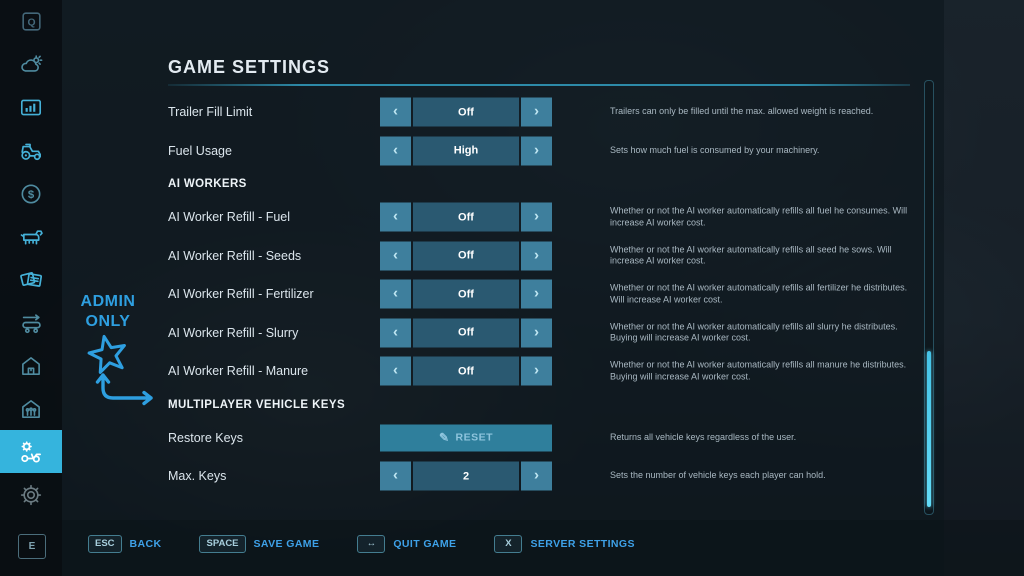  I want to click on shortcut-back: ESC BACK, so click(124, 544).